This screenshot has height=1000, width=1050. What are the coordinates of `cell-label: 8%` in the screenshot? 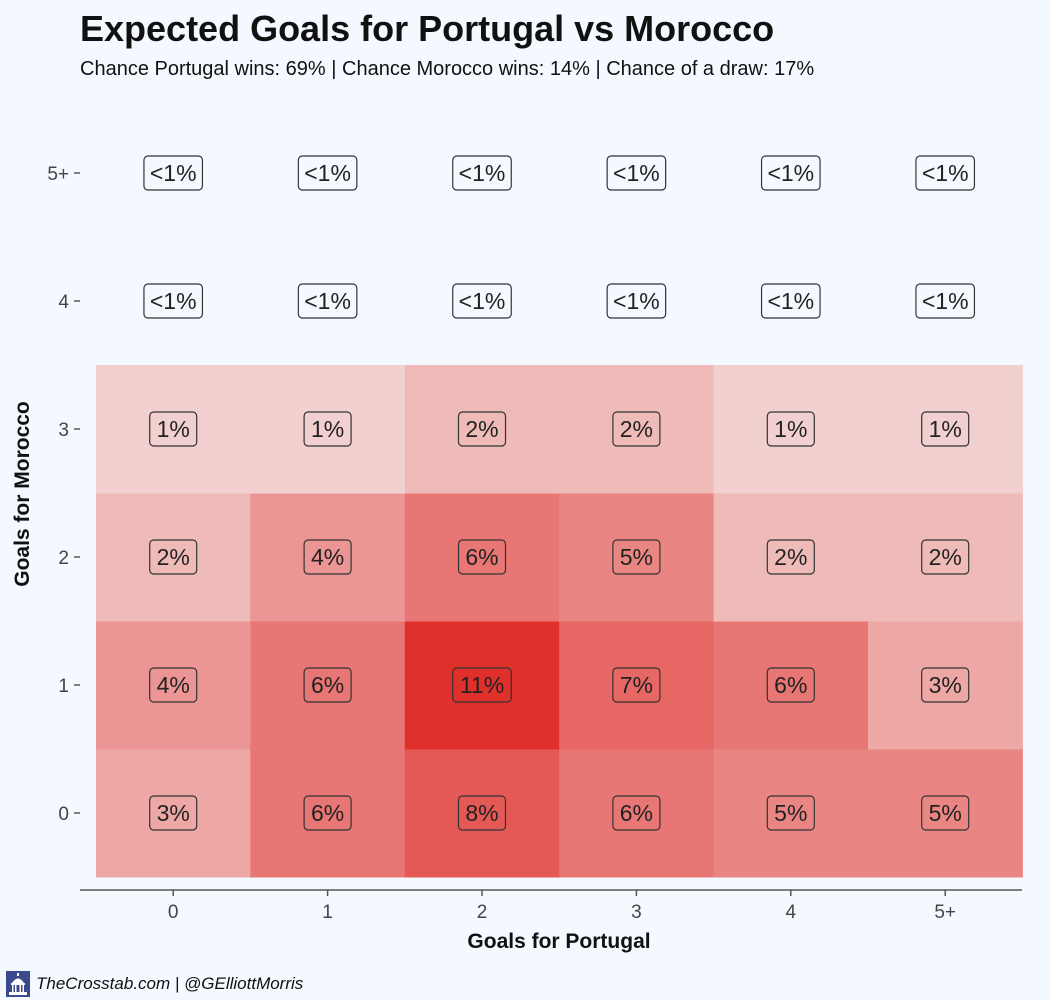 It's located at (482, 813).